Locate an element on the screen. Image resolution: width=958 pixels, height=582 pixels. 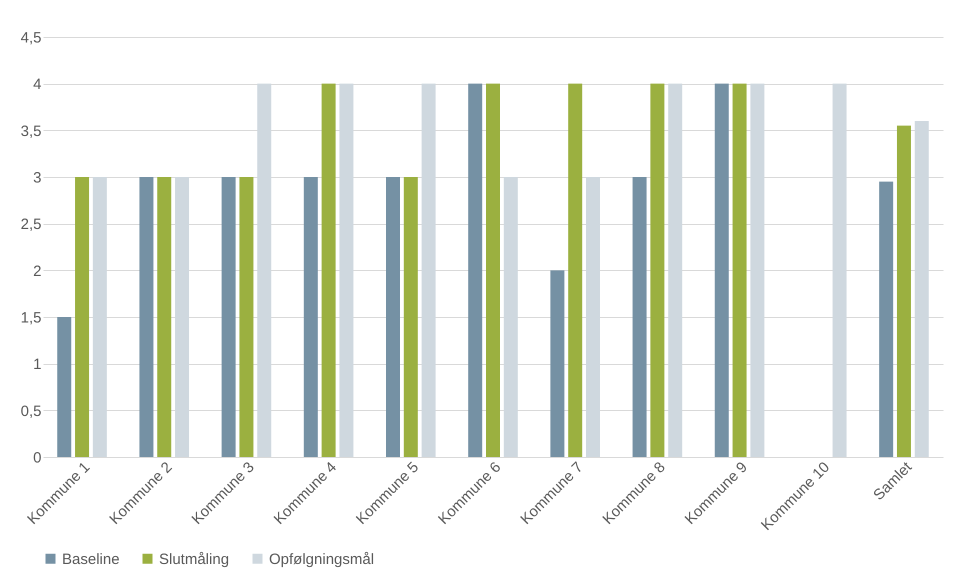
y-tick-label: 3,5 is located at coordinates (31, 131).